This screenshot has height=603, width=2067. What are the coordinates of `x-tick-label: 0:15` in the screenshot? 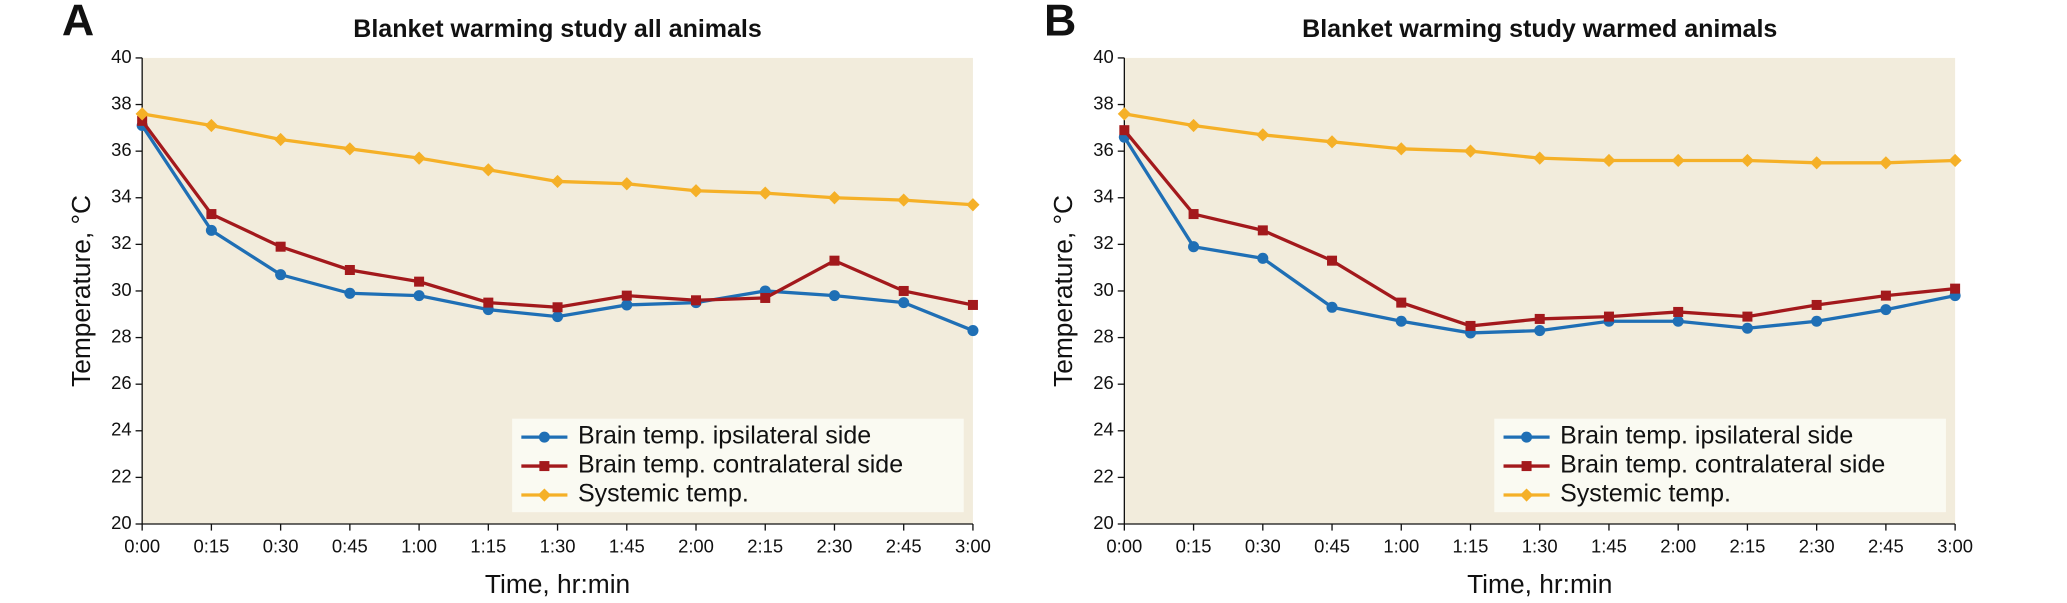 It's located at (211, 546).